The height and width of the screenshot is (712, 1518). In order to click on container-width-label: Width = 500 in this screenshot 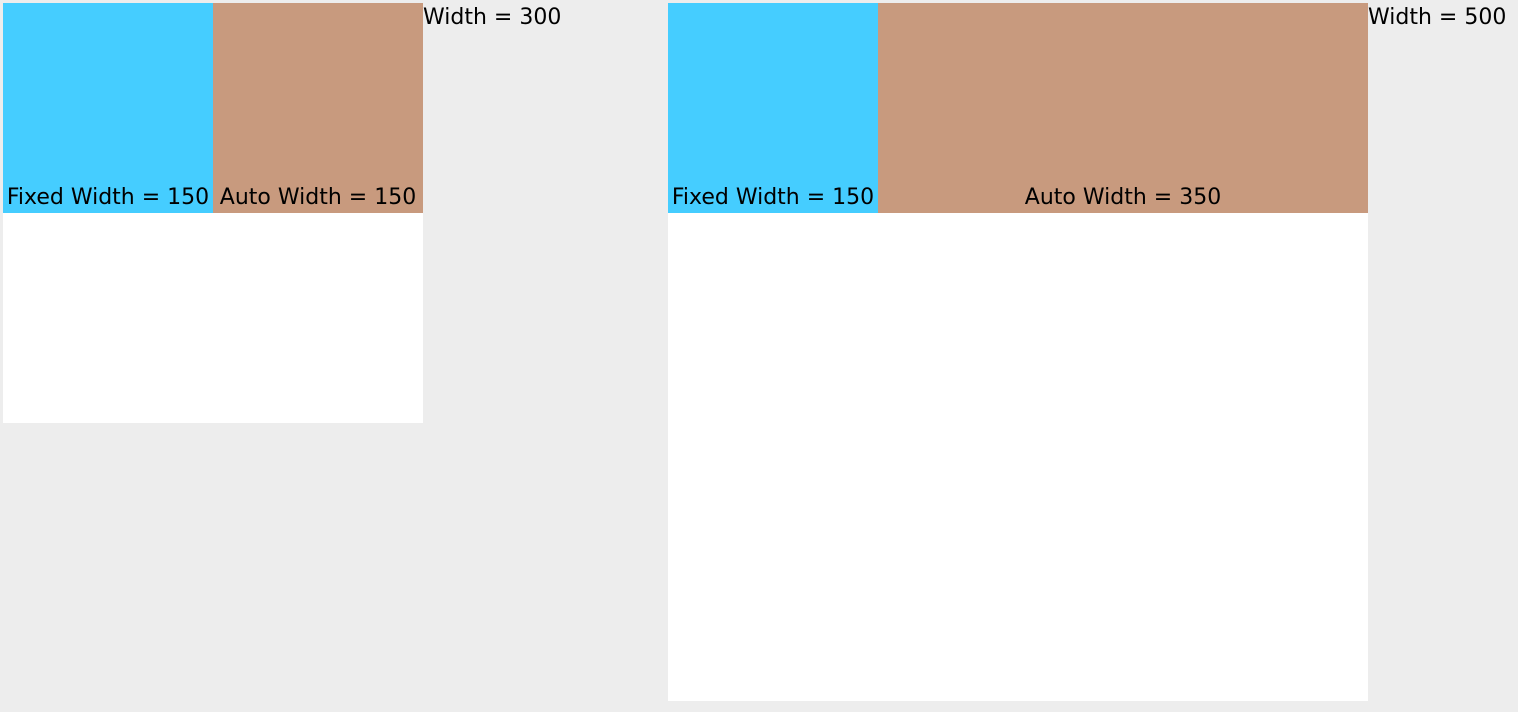, I will do `click(1437, 17)`.